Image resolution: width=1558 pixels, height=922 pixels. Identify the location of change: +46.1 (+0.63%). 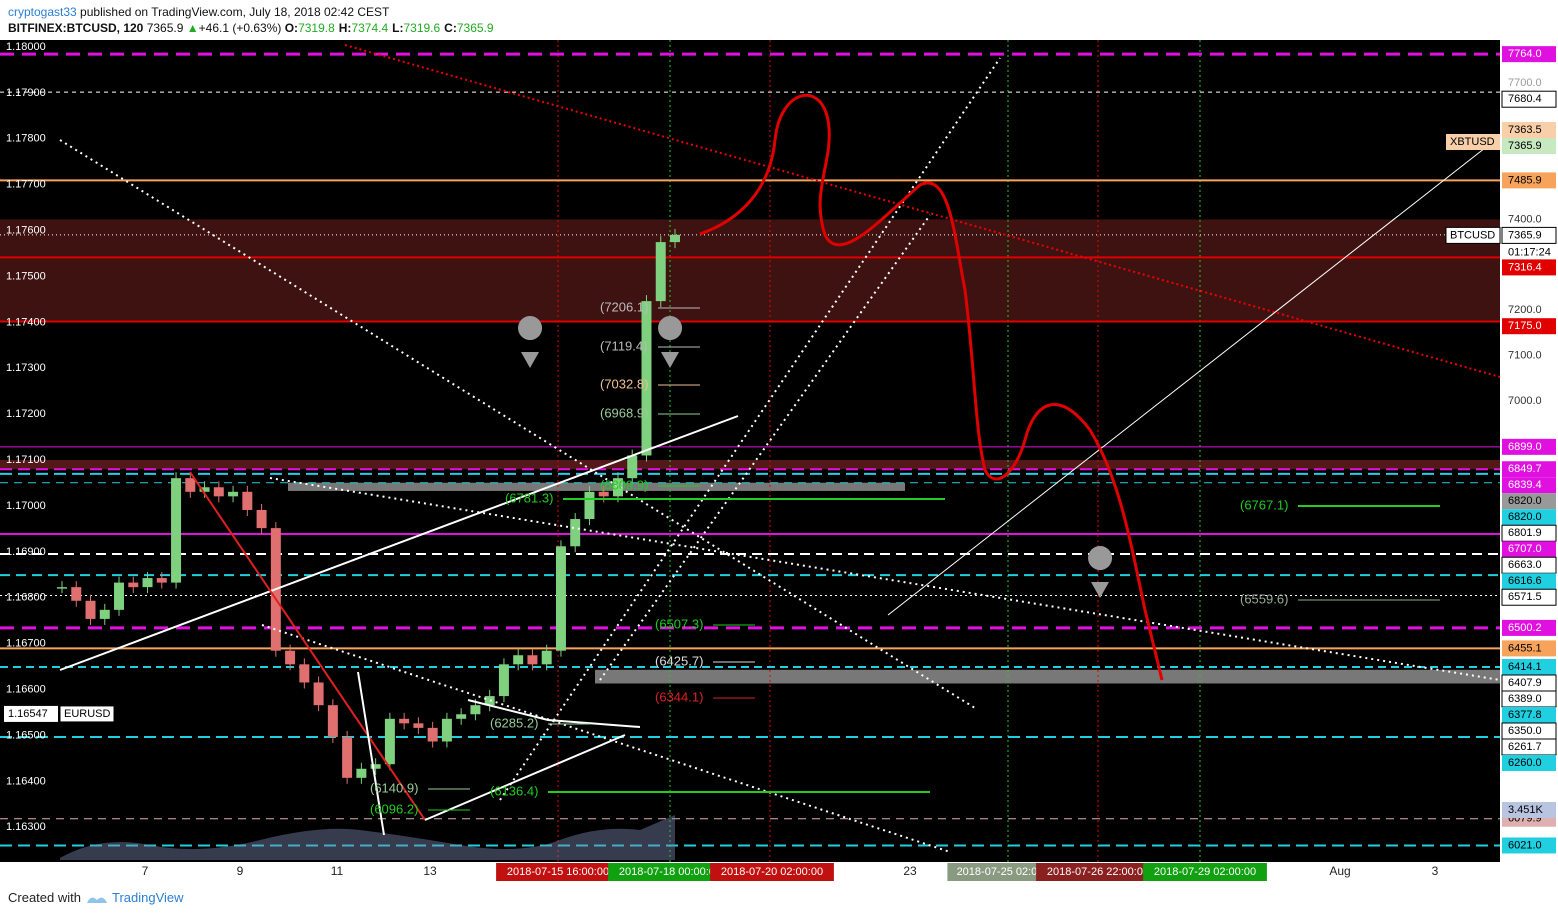
(240, 28).